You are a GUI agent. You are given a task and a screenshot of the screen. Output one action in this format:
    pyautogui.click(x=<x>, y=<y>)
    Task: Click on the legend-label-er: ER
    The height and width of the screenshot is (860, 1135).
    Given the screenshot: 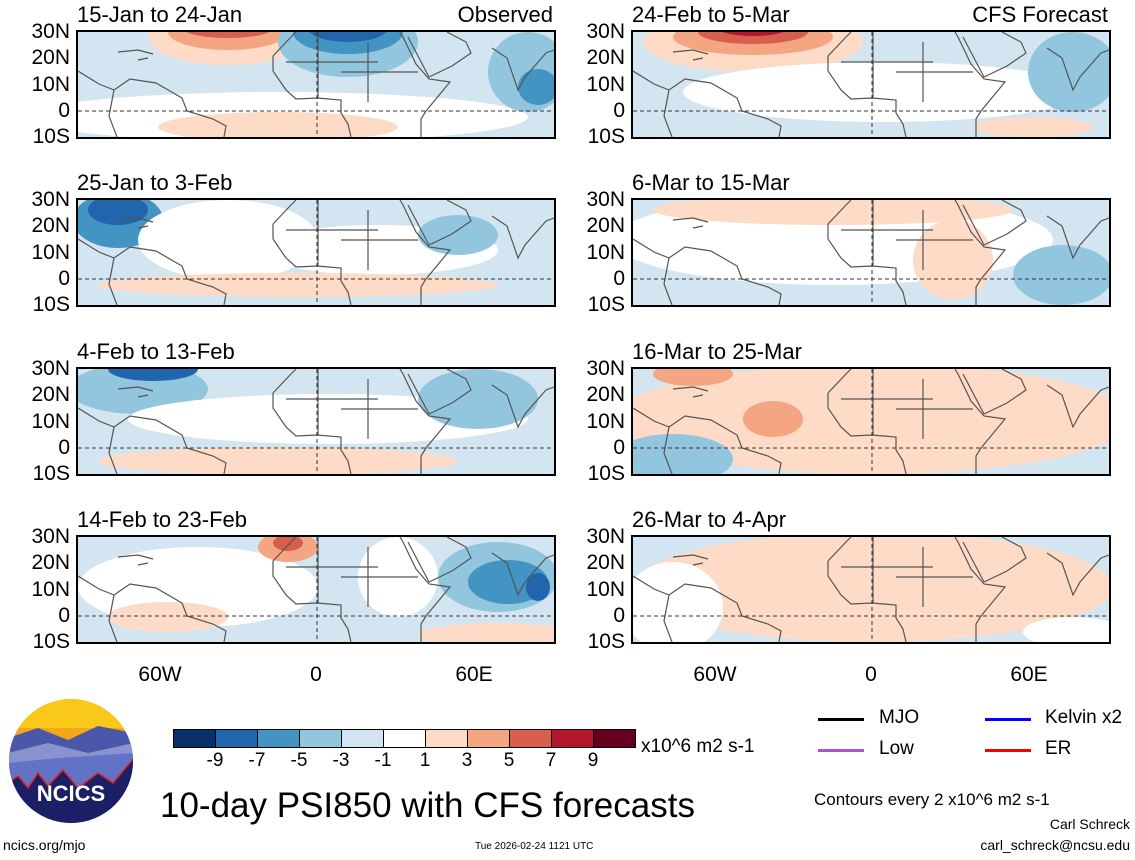 What is the action you would take?
    pyautogui.click(x=1058, y=748)
    